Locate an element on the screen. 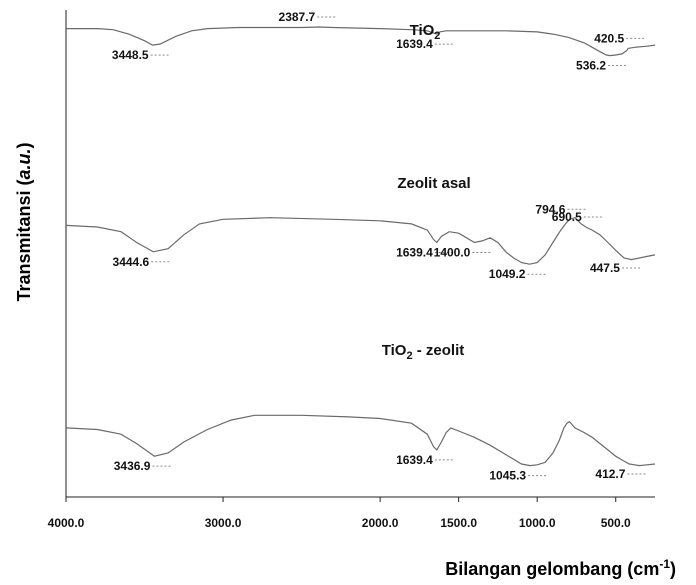 This screenshot has width=696, height=585. peak-label: 1400.0 is located at coordinates (452, 253).